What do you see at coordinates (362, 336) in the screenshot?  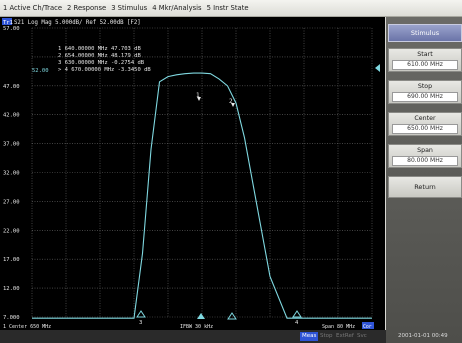 I see `status-svc: Svc` at bounding box center [362, 336].